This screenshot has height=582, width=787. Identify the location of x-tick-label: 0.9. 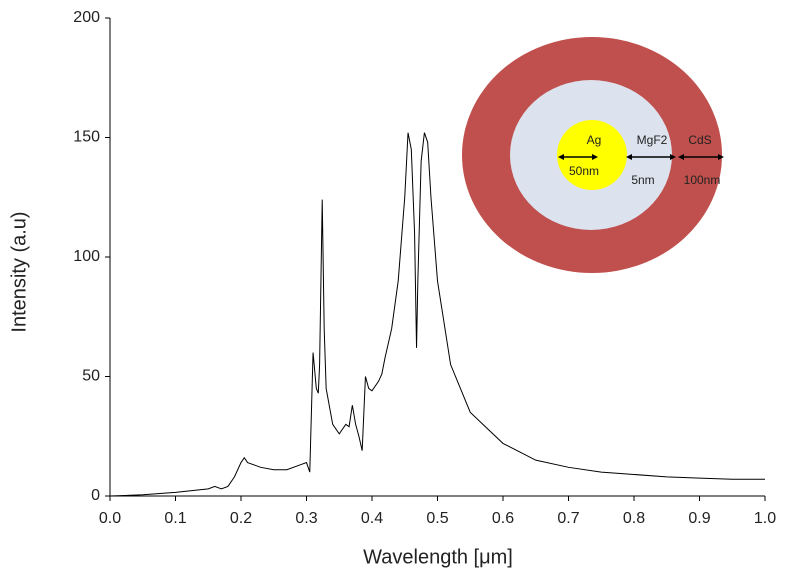
(699, 518).